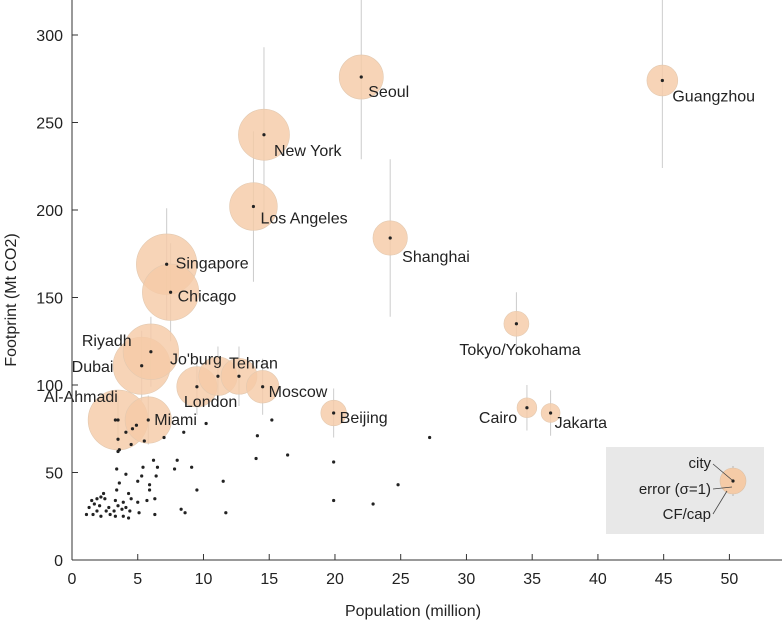  What do you see at coordinates (210, 402) in the screenshot?
I see `city-label: London` at bounding box center [210, 402].